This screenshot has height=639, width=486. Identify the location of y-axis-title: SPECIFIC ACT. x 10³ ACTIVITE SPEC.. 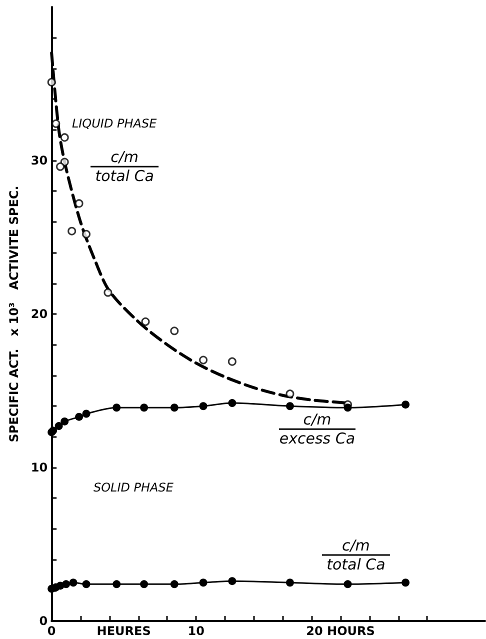
(14, 314).